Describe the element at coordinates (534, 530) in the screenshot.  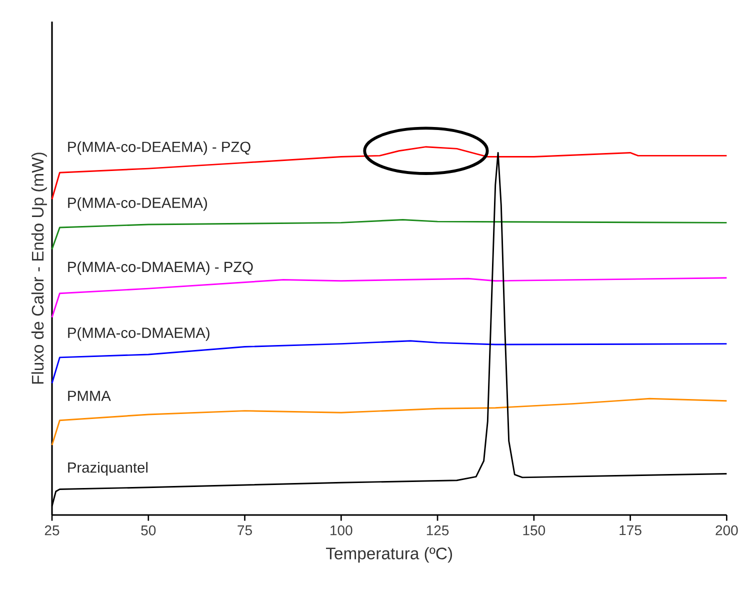
I see `x-tick-label: 150` at that location.